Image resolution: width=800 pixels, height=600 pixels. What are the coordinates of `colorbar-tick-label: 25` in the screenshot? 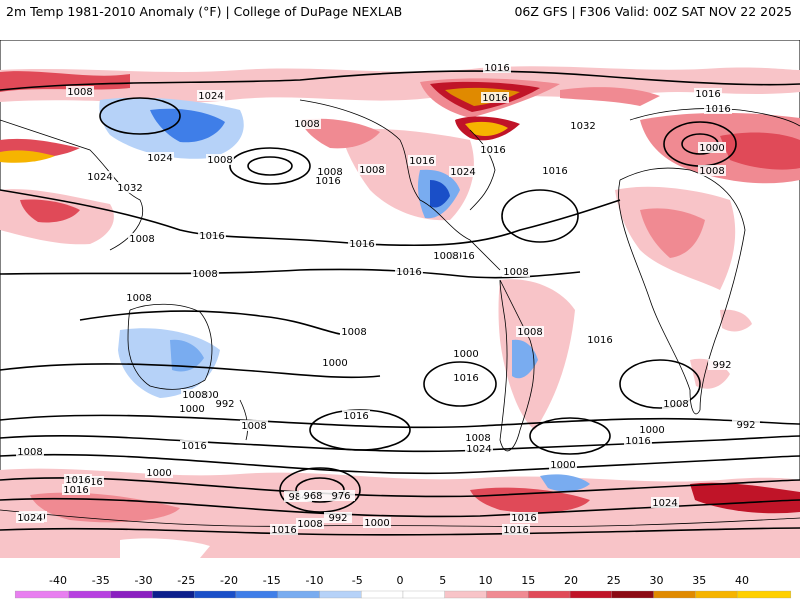 It's located at (614, 580).